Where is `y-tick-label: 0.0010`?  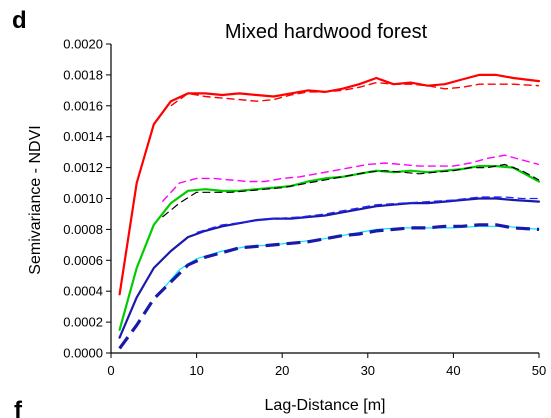 y-tick-label: 0.0010 is located at coordinates (83, 198).